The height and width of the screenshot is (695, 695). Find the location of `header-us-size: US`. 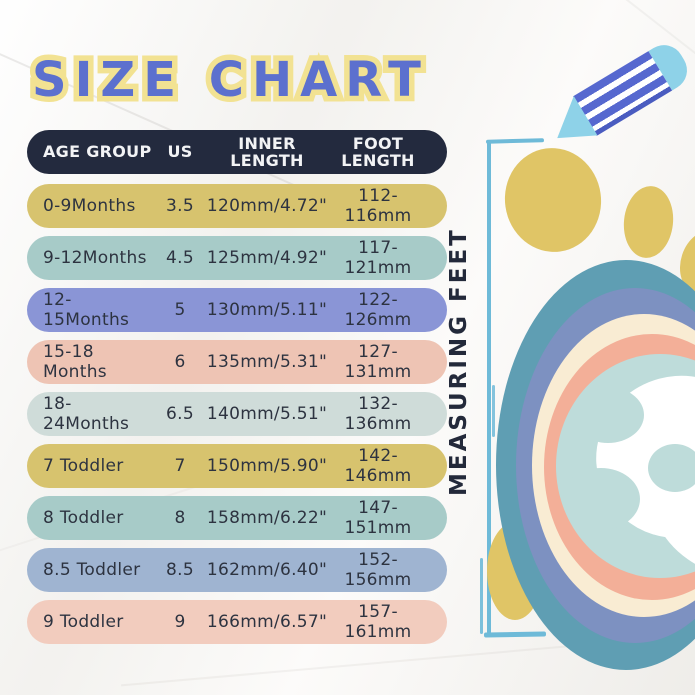

header-us-size: US is located at coordinates (180, 152).